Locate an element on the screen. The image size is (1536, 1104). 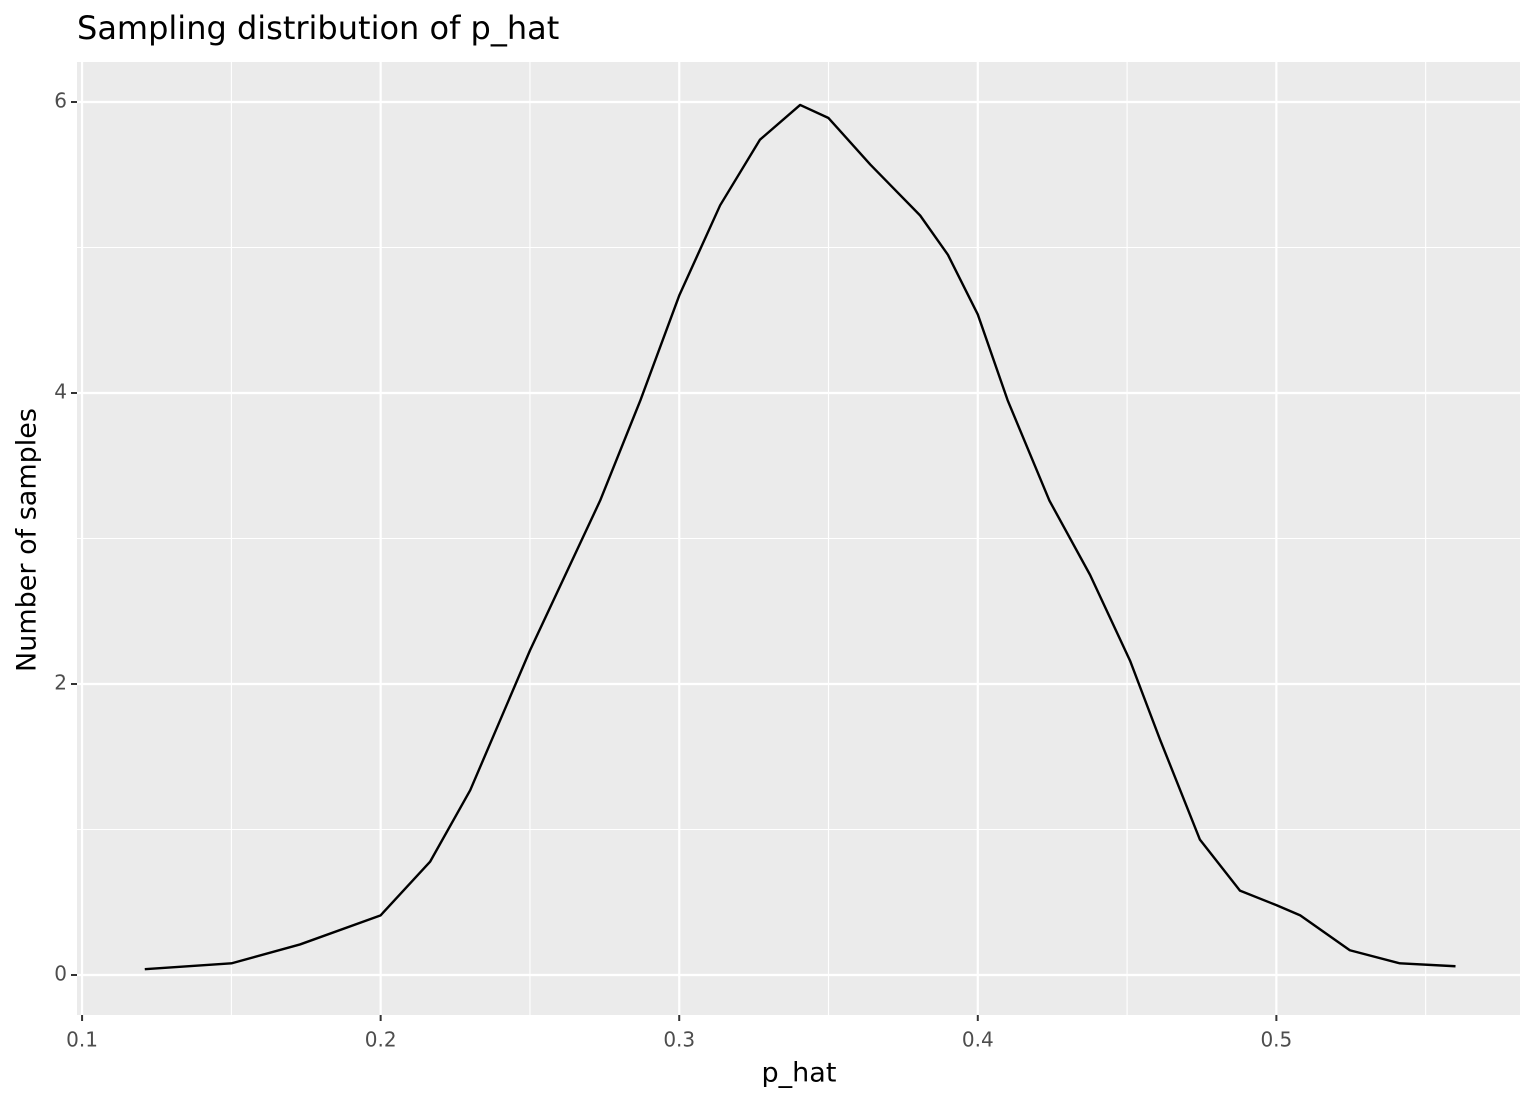
y-tick-label: 2 is located at coordinates (60, 682).